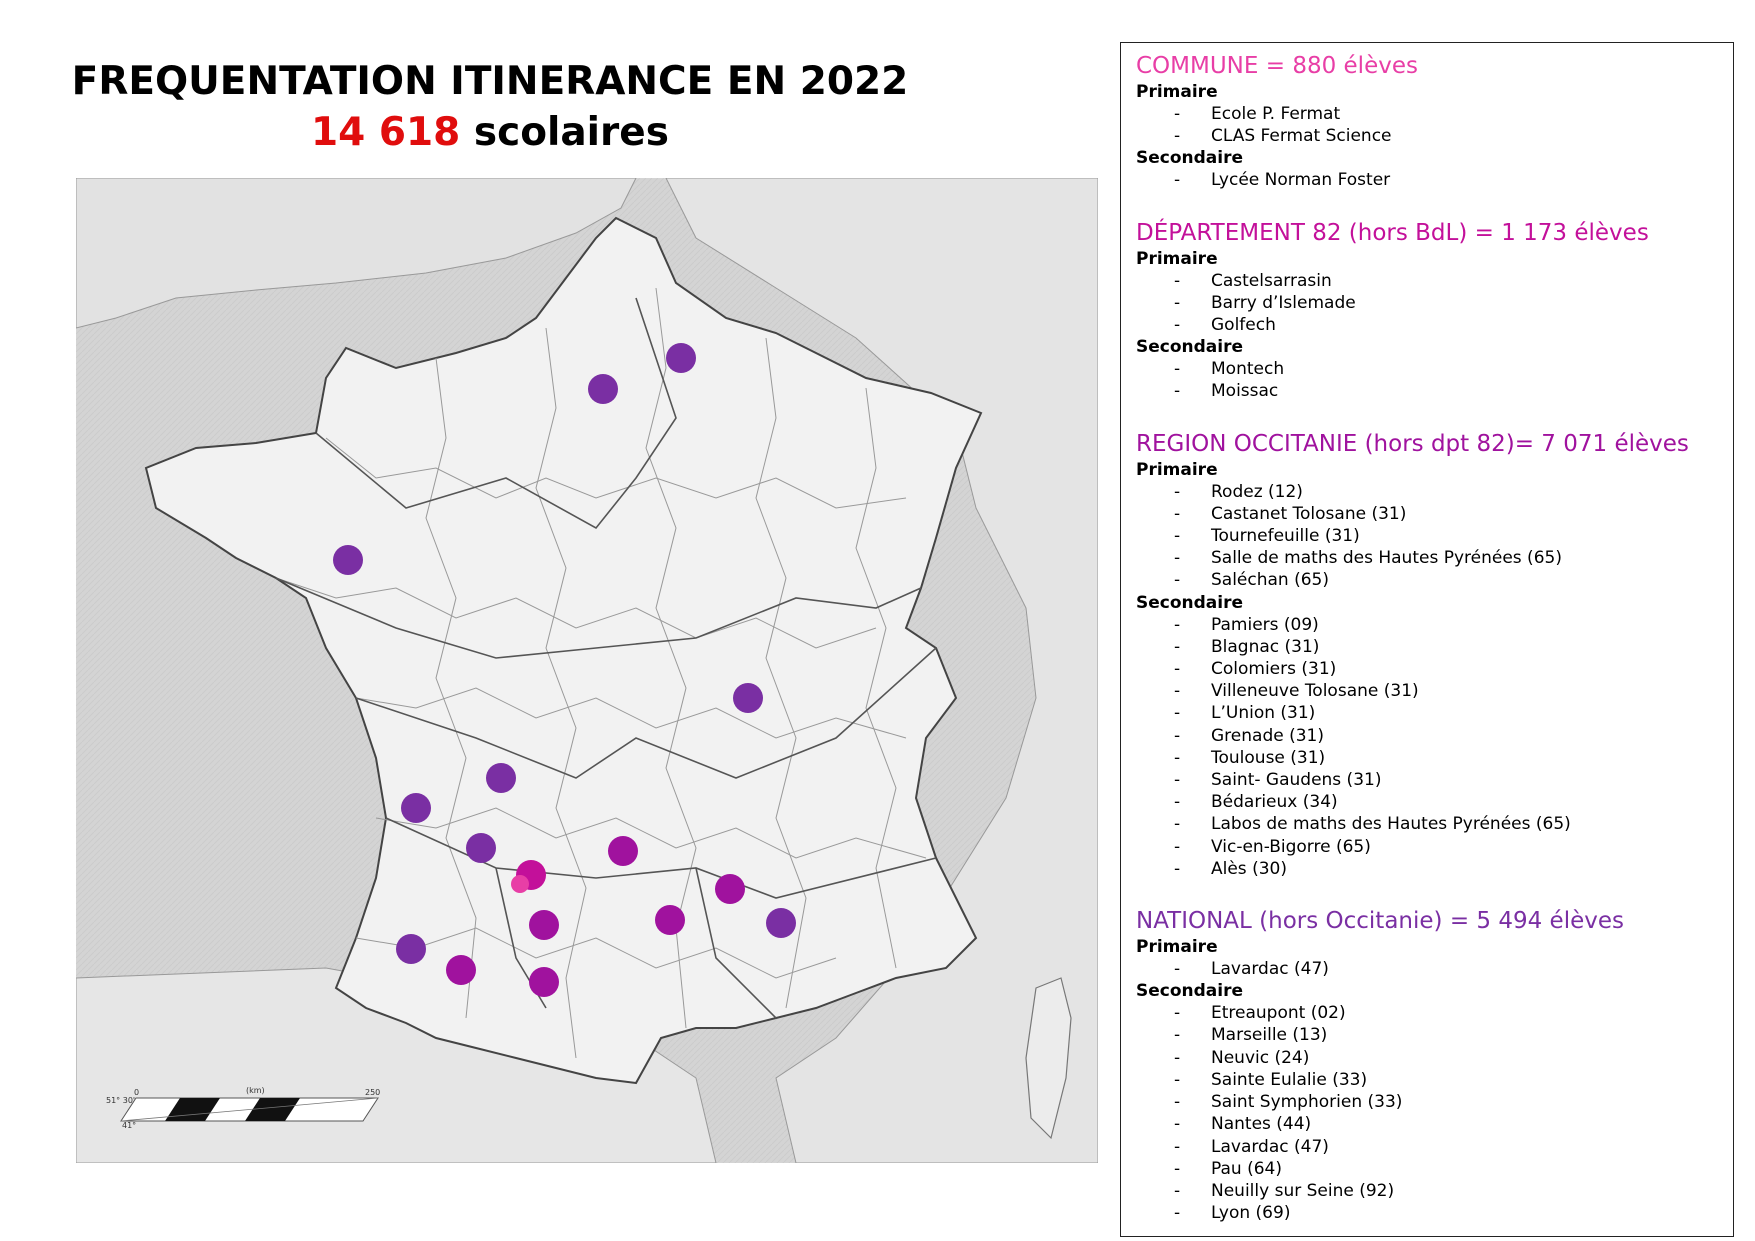  I want to click on legend-list-item: - Barry d’Islemade, so click(1427, 303).